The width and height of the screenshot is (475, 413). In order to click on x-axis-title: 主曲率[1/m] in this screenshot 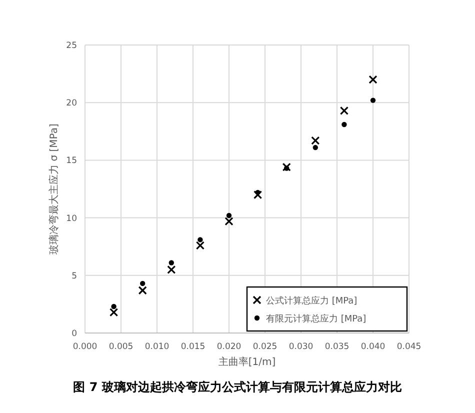, I will do `click(247, 362)`.